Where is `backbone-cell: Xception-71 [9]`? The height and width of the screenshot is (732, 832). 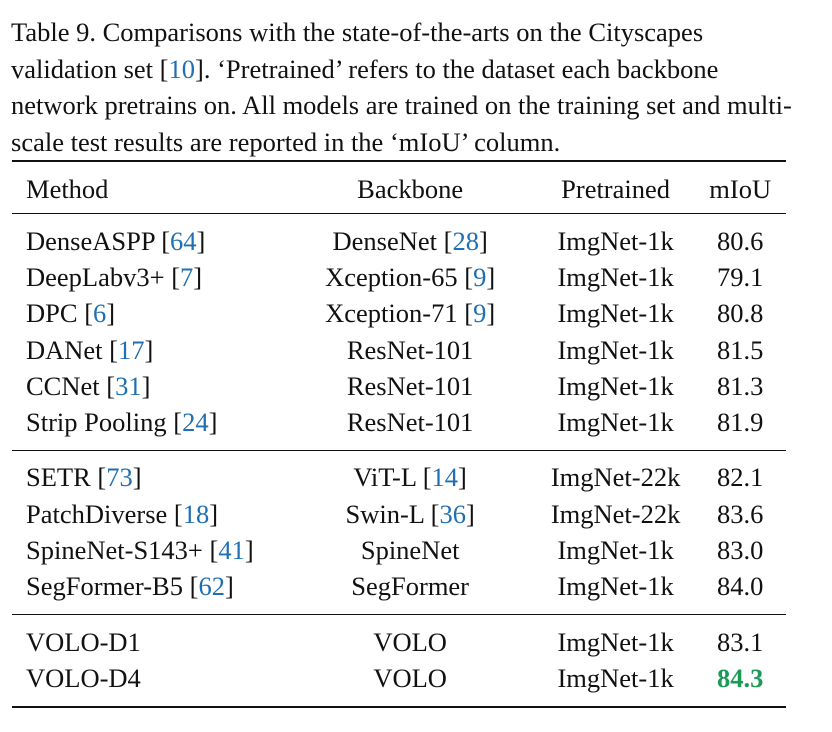 backbone-cell: Xception-71 [9] is located at coordinates (410, 313).